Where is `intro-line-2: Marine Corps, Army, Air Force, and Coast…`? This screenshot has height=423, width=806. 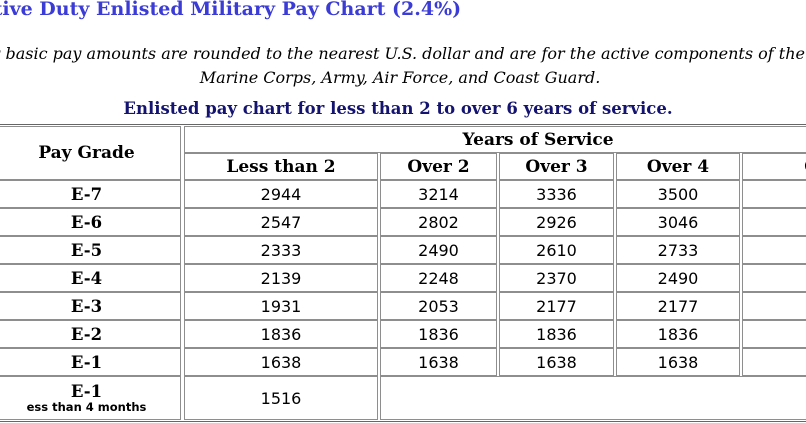
intro-line-2: Marine Corps, Army, Air Force, and Coast… is located at coordinates (400, 77).